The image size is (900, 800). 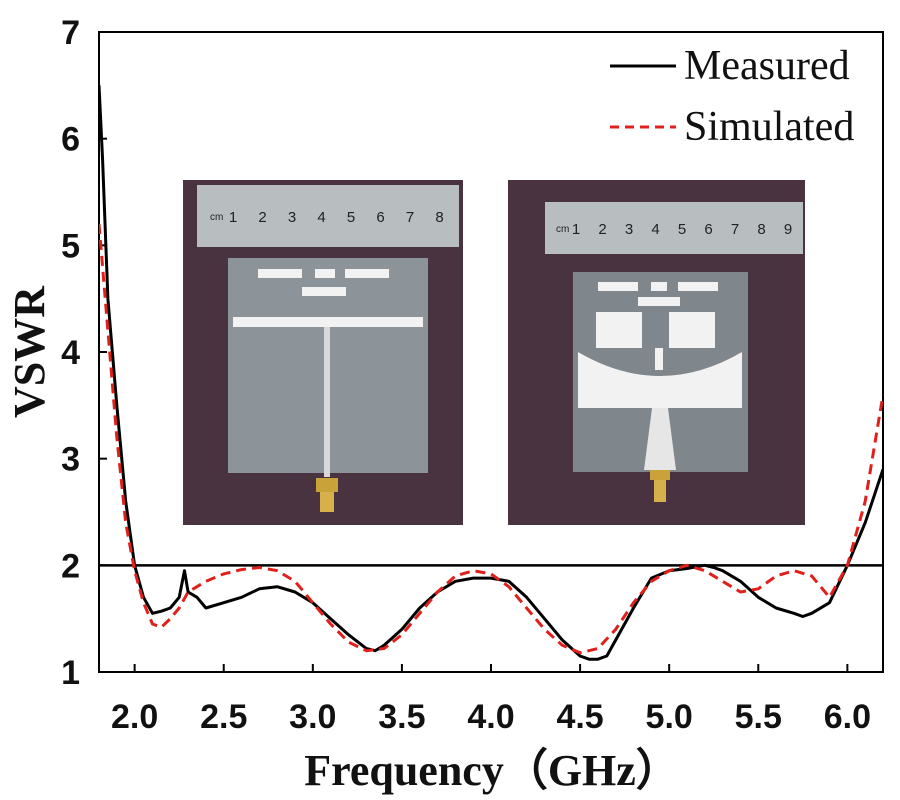 What do you see at coordinates (323, 352) in the screenshot?
I see `antenna-photo-1: cm 1 2 3 4 5 6 7 8` at bounding box center [323, 352].